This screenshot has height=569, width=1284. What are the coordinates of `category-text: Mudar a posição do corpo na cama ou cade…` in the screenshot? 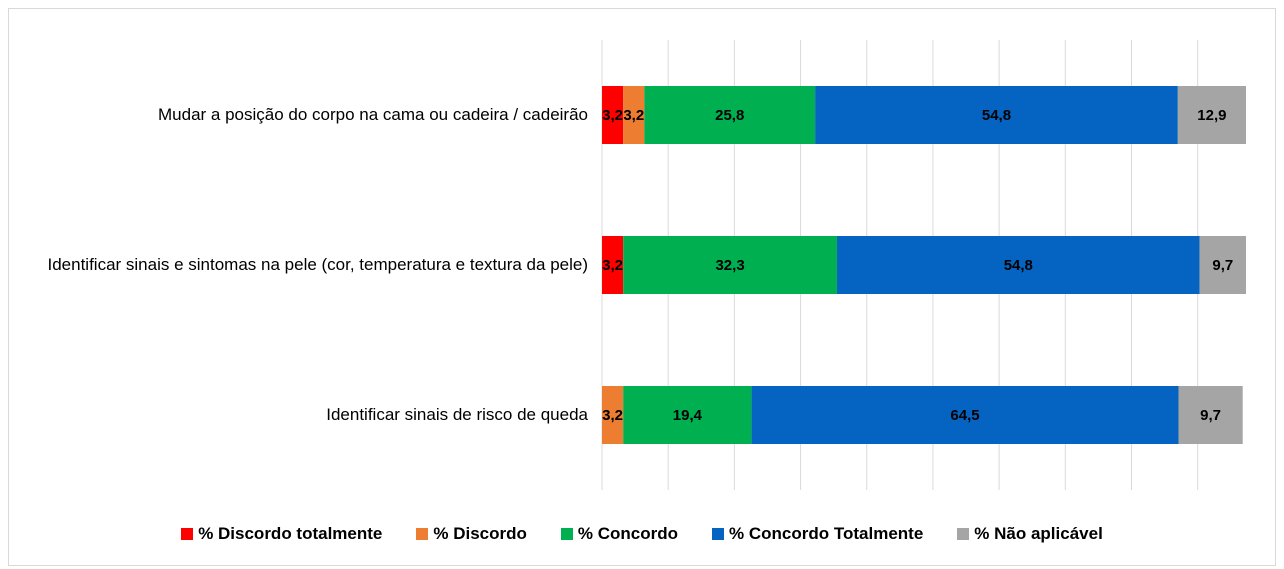 It's located at (373, 114).